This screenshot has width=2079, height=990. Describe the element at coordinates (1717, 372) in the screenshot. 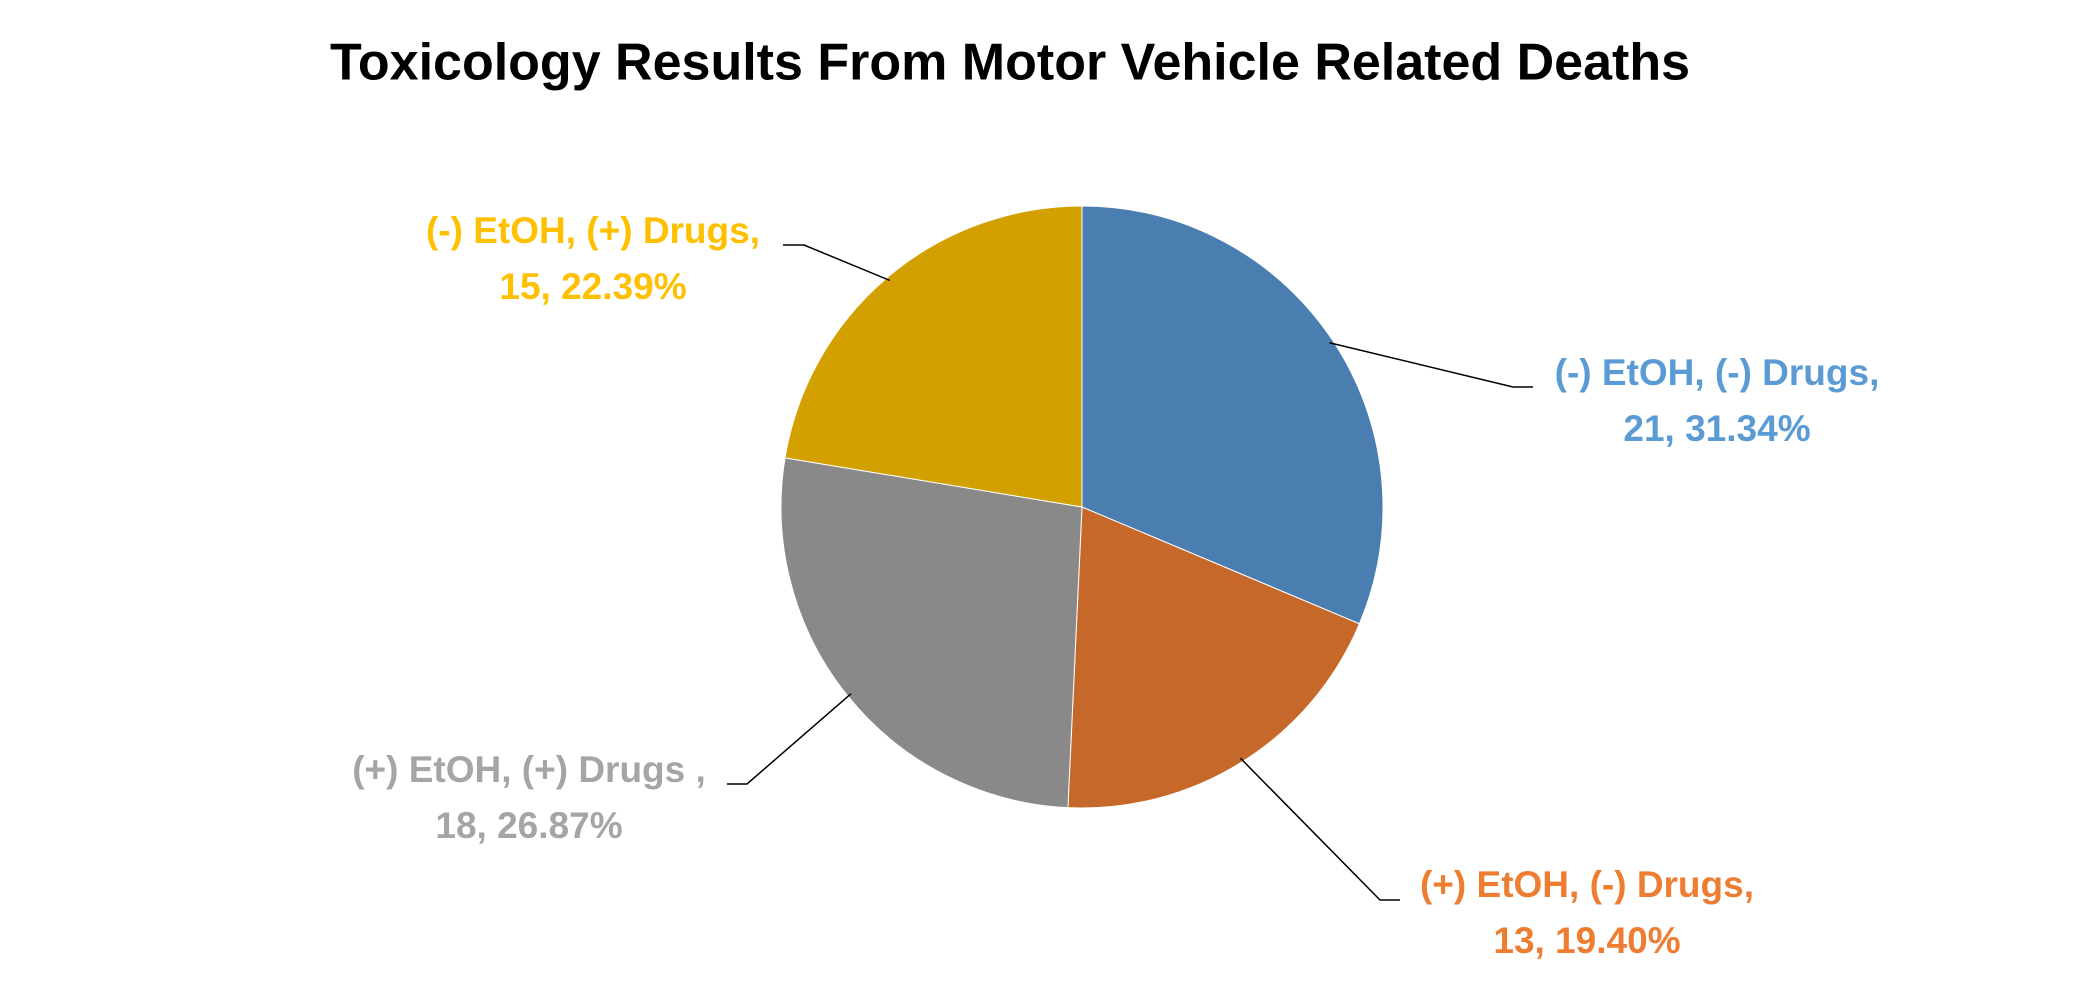

I see `data-label-name: (-) EtOH, (-) Drugs,` at that location.